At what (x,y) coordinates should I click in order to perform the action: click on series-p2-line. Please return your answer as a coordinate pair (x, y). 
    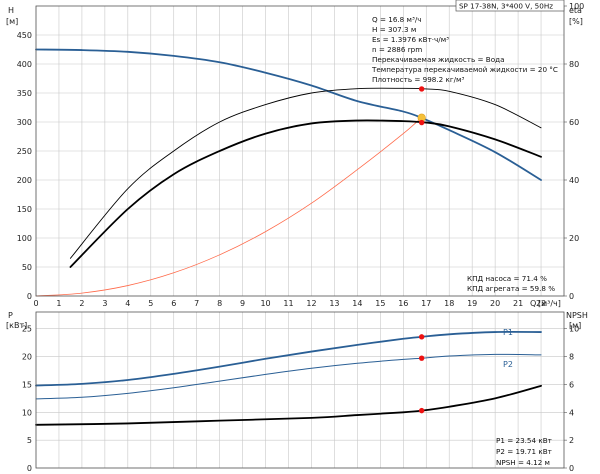
    Looking at the image, I should click on (288, 376).